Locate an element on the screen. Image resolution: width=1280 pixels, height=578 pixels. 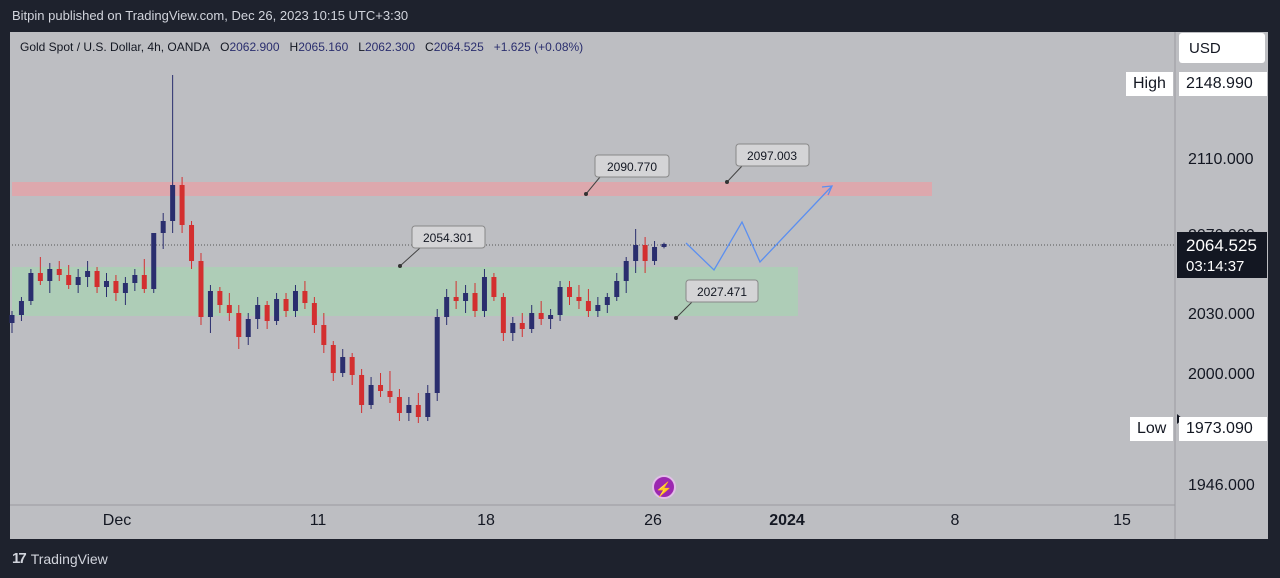
open-label: O is located at coordinates (225, 47).